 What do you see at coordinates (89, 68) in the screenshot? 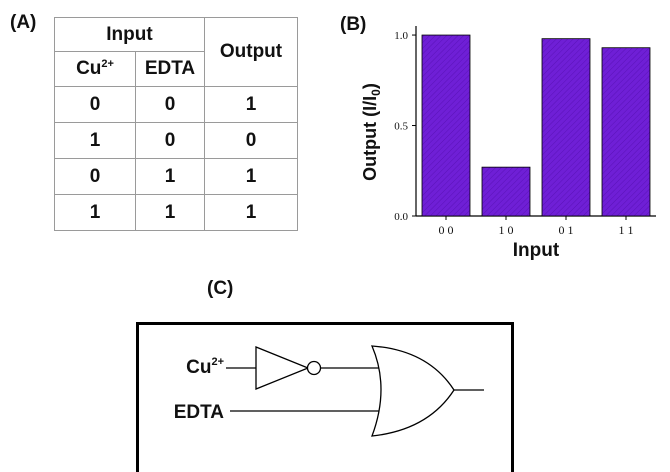
I see `cu-header-base: Cu` at bounding box center [89, 68].